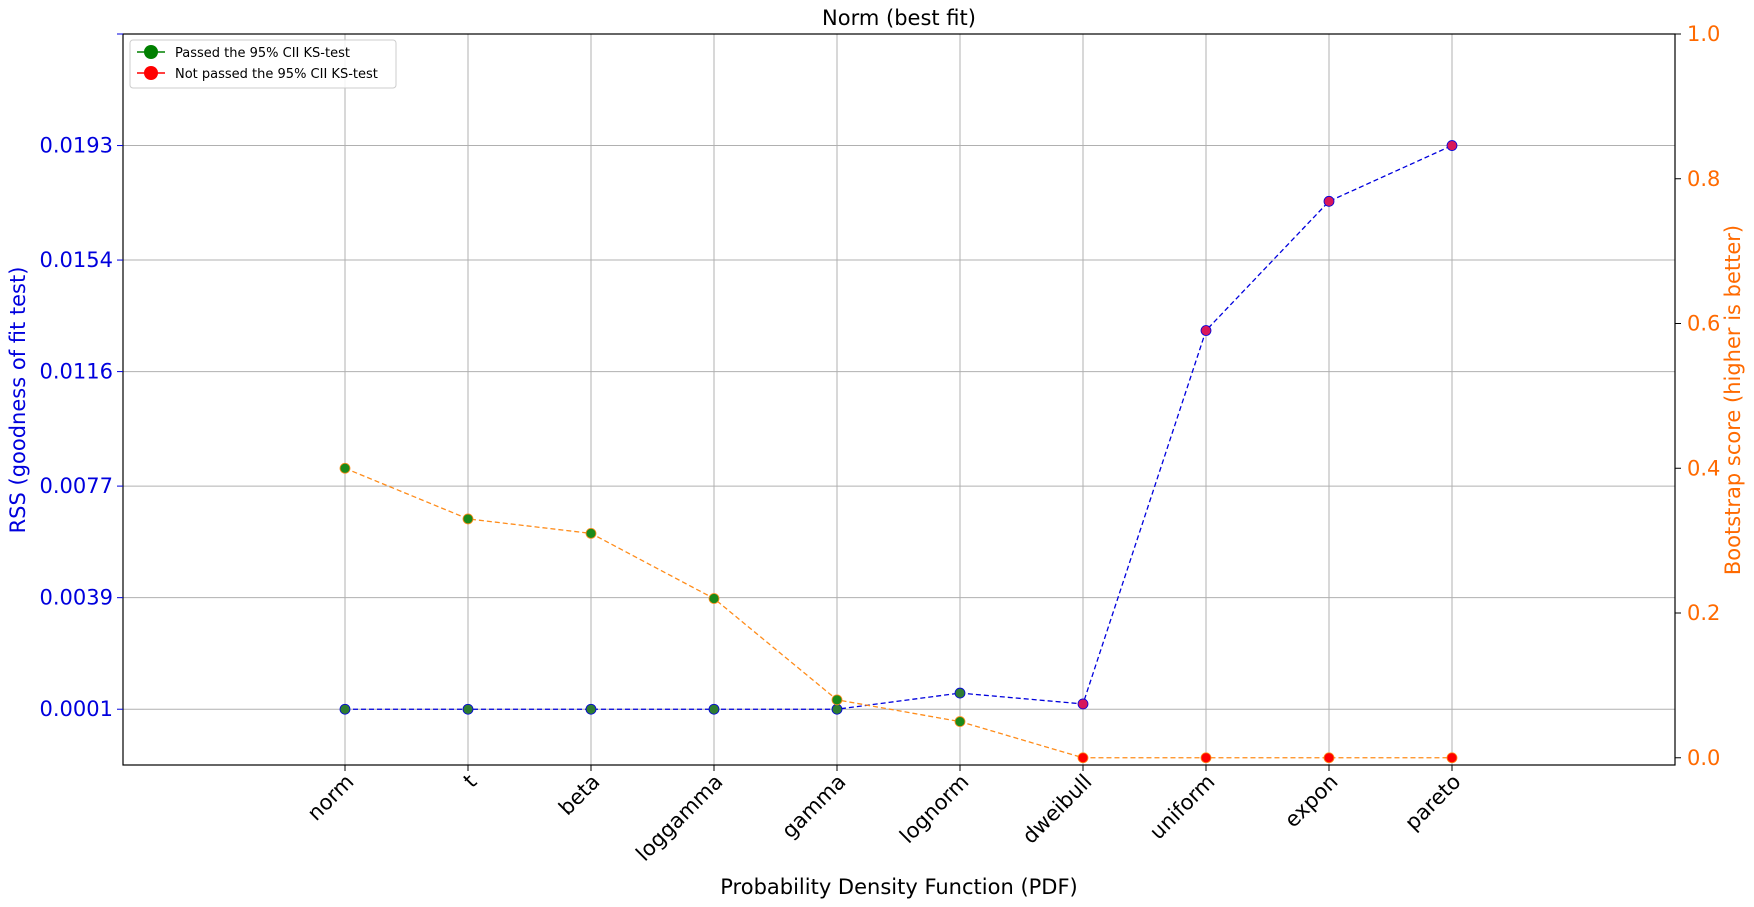  I want to click on legend-passed-marker, so click(151, 52).